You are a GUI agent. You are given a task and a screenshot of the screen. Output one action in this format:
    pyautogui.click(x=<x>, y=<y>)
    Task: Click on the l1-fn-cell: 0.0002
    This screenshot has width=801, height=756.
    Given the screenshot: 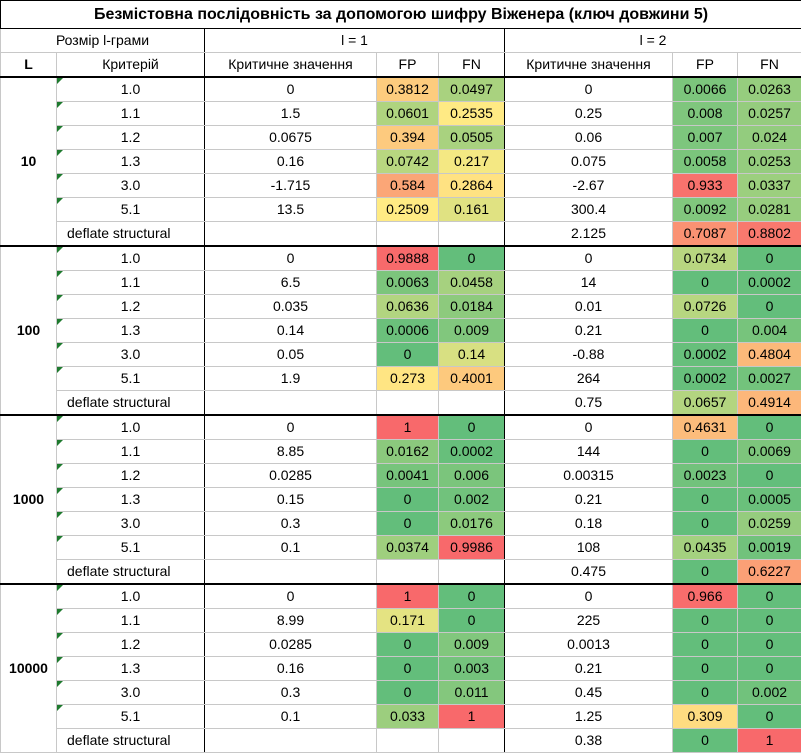 What is the action you would take?
    pyautogui.click(x=471, y=451)
    